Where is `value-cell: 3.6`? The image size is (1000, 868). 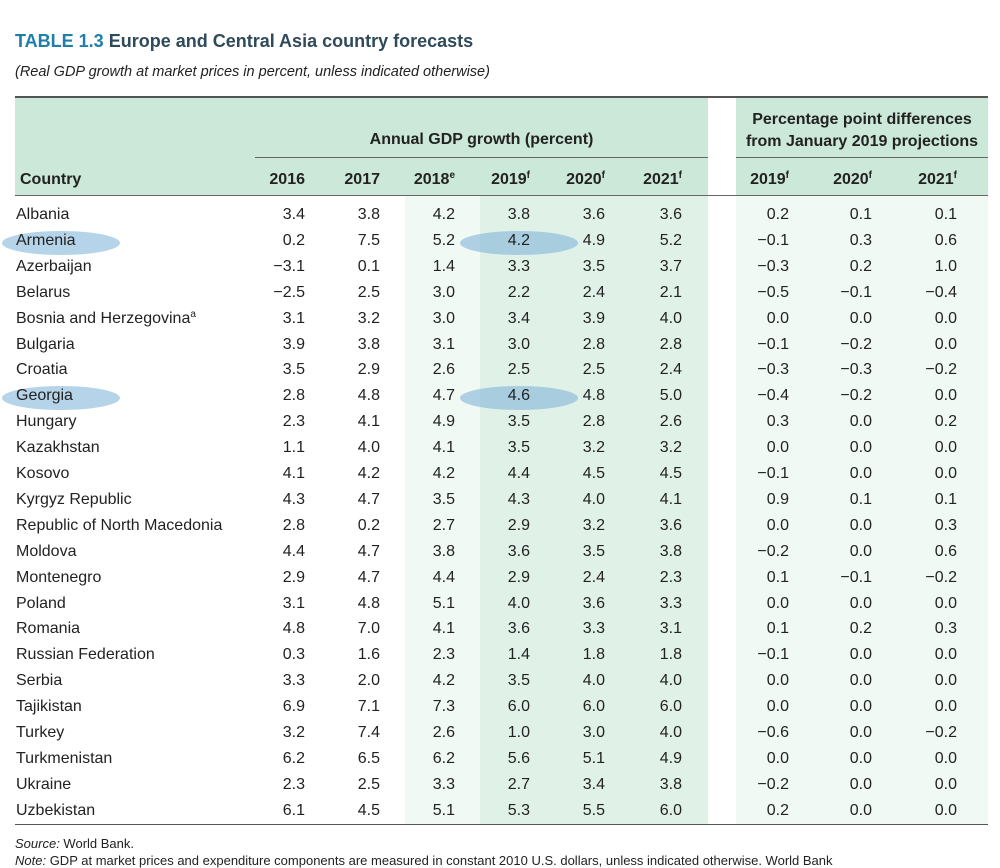
value-cell: 3.6 is located at coordinates (518, 628).